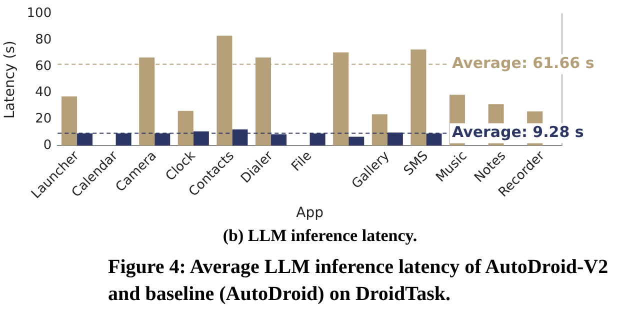  Describe the element at coordinates (320, 236) in the screenshot. I see `text: (b) LLM inference latency.` at that location.